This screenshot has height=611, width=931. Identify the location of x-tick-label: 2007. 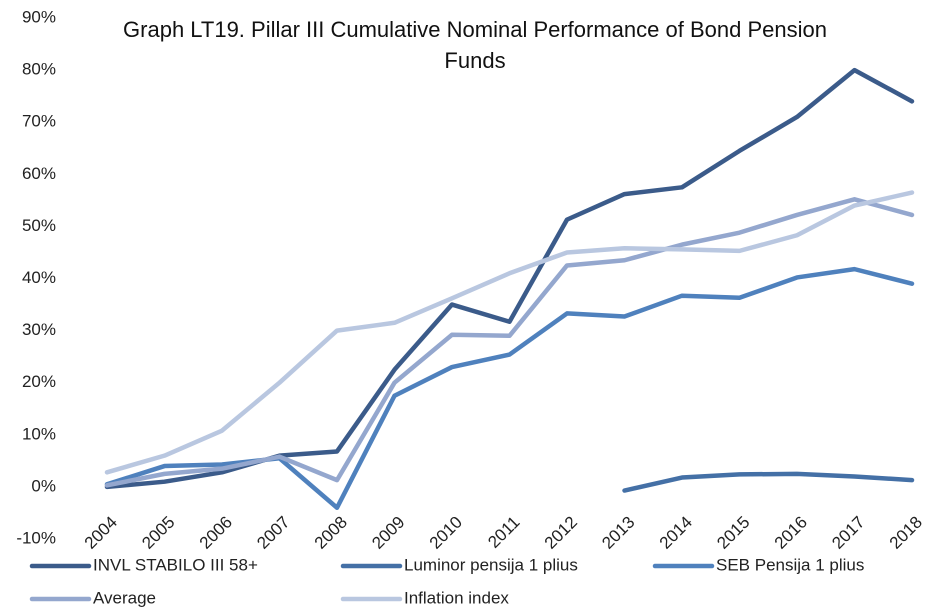
(273, 533).